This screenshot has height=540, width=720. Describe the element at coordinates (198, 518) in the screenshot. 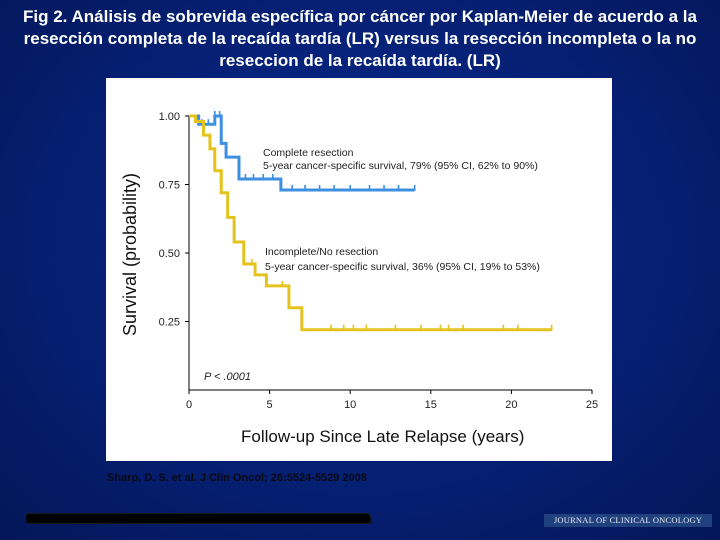

I see `redacted-text-bar` at that location.